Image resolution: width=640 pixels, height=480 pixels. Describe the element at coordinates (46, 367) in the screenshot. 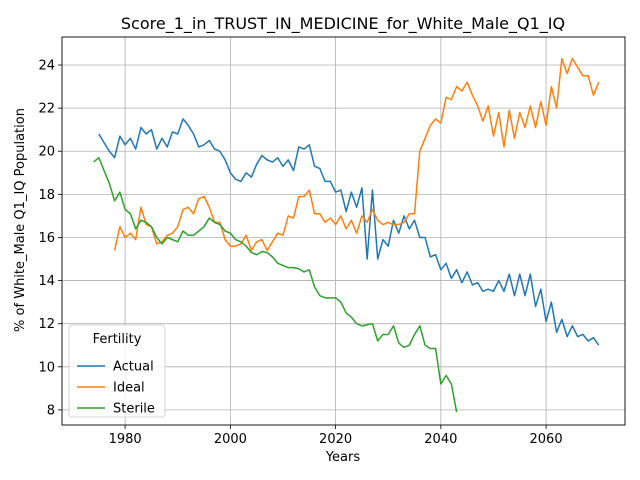

I see `y-tick-label: 10` at that location.